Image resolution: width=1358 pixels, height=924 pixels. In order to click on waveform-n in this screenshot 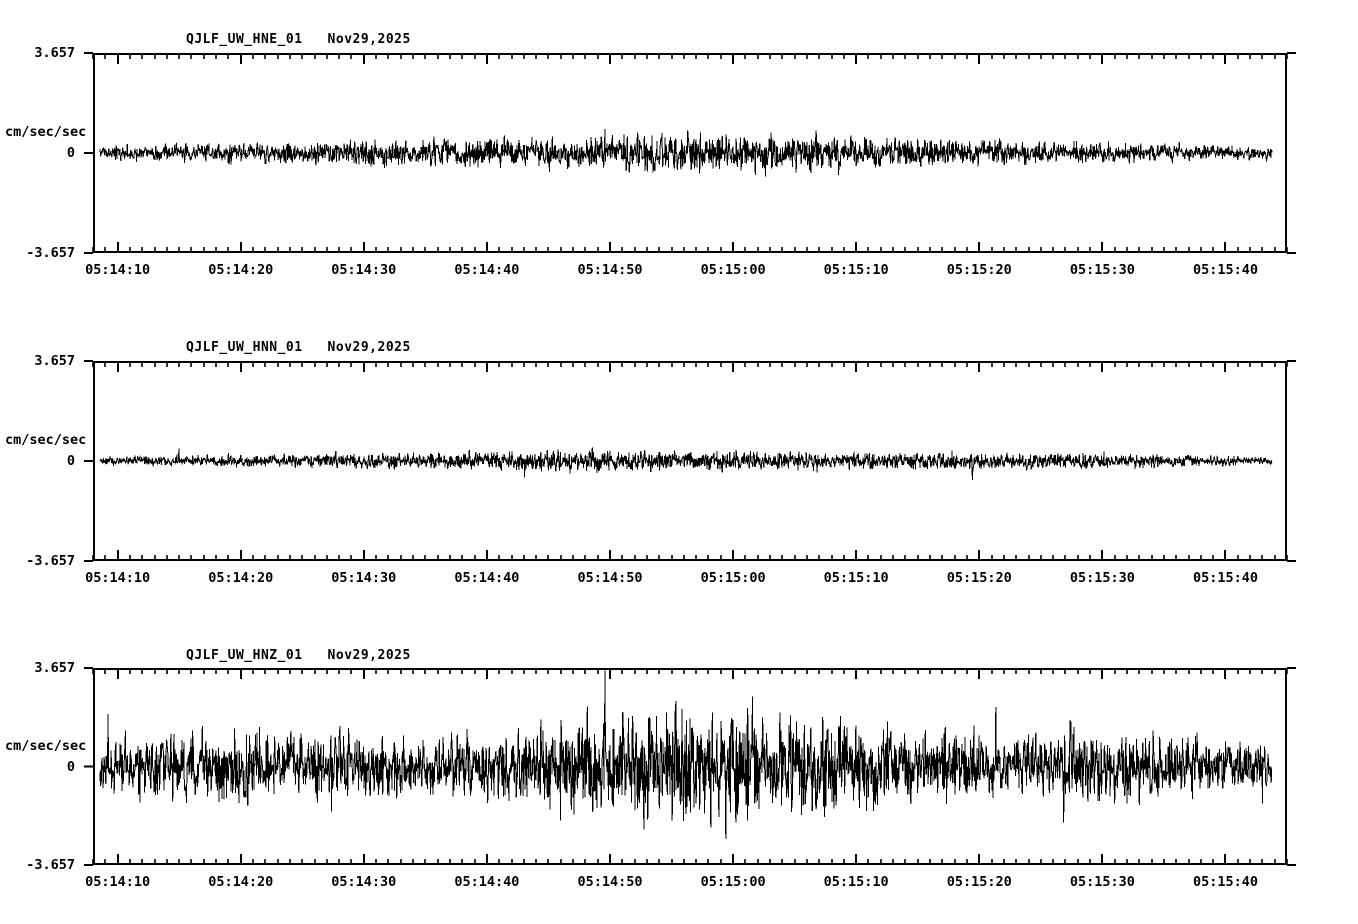, I will do `click(686, 464)`.